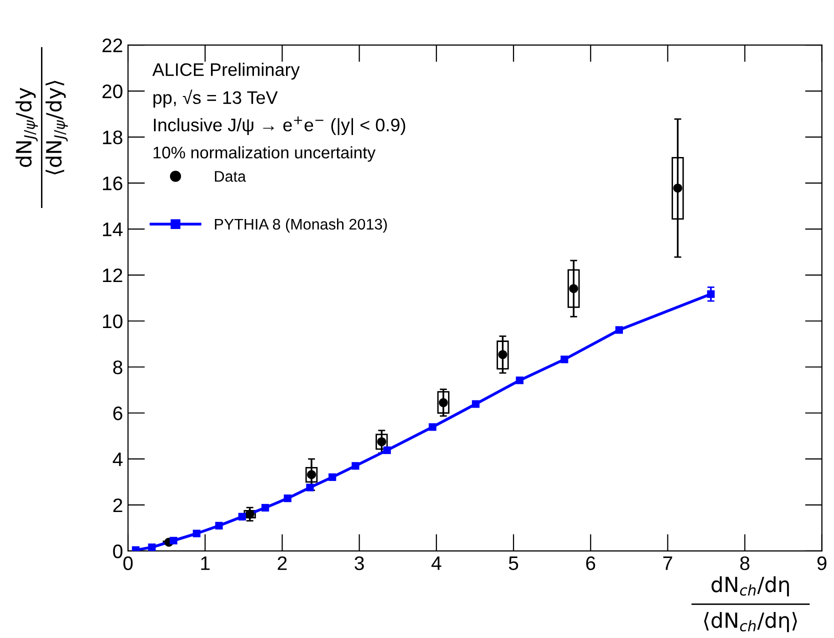  What do you see at coordinates (280, 126) in the screenshot?
I see `annotation: Inclusive J/ψ → e$^{+}$e$^{−}$ (|y| < 0.9)` at bounding box center [280, 126].